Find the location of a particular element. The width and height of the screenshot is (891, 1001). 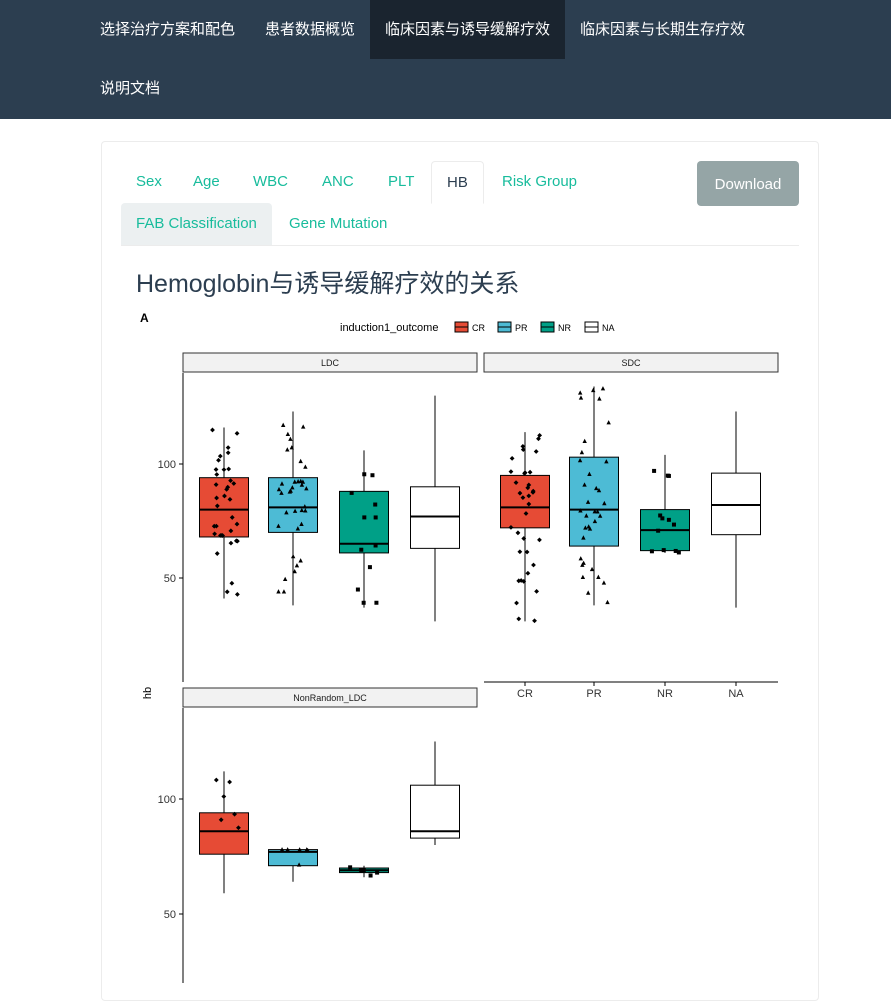

nav-item-induction-efficacy: 临床因素与诱导缓解疗效 is located at coordinates (467, 29).